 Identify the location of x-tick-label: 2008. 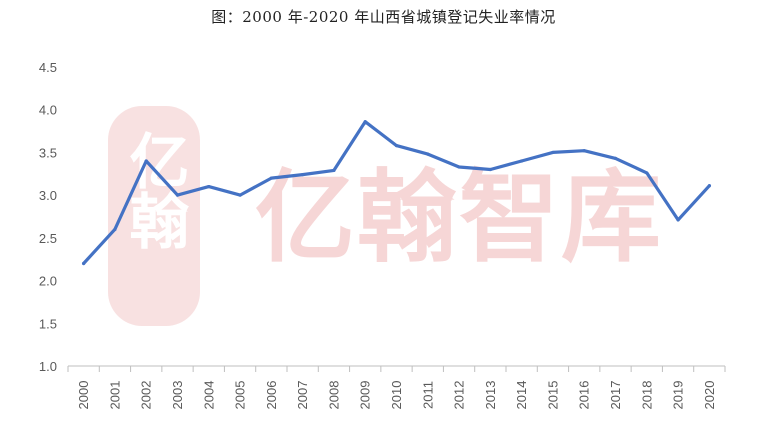
(333, 395).